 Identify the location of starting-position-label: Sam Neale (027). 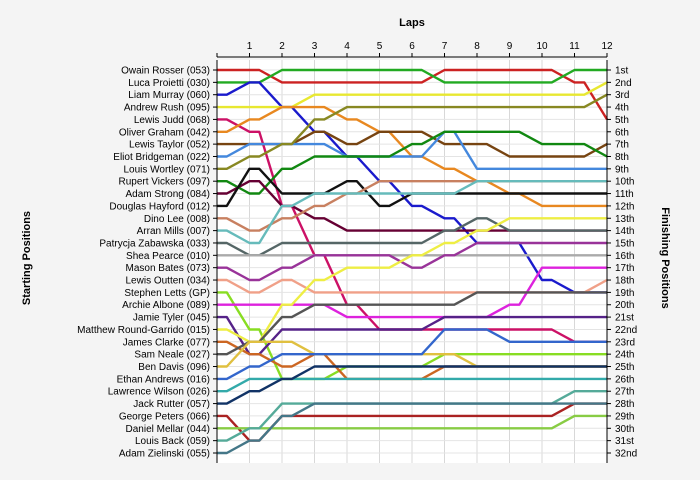
(172, 355).